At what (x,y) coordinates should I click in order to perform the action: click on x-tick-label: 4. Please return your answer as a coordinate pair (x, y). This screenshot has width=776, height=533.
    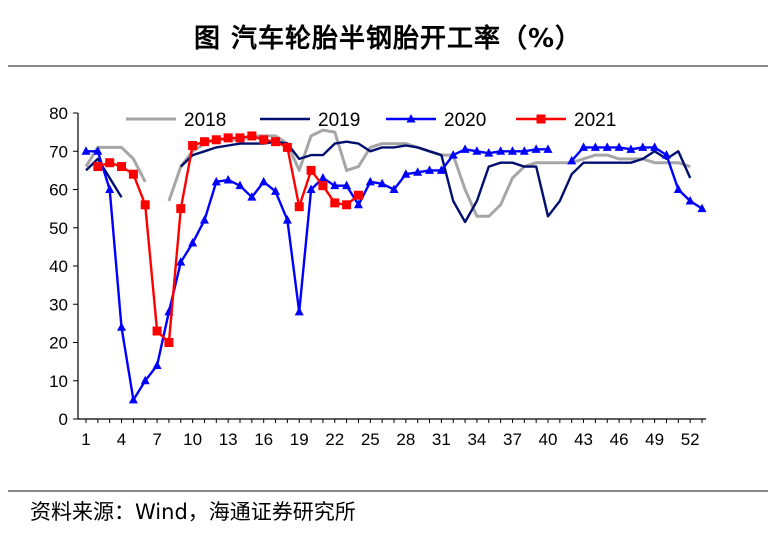
    Looking at the image, I should click on (121, 439).